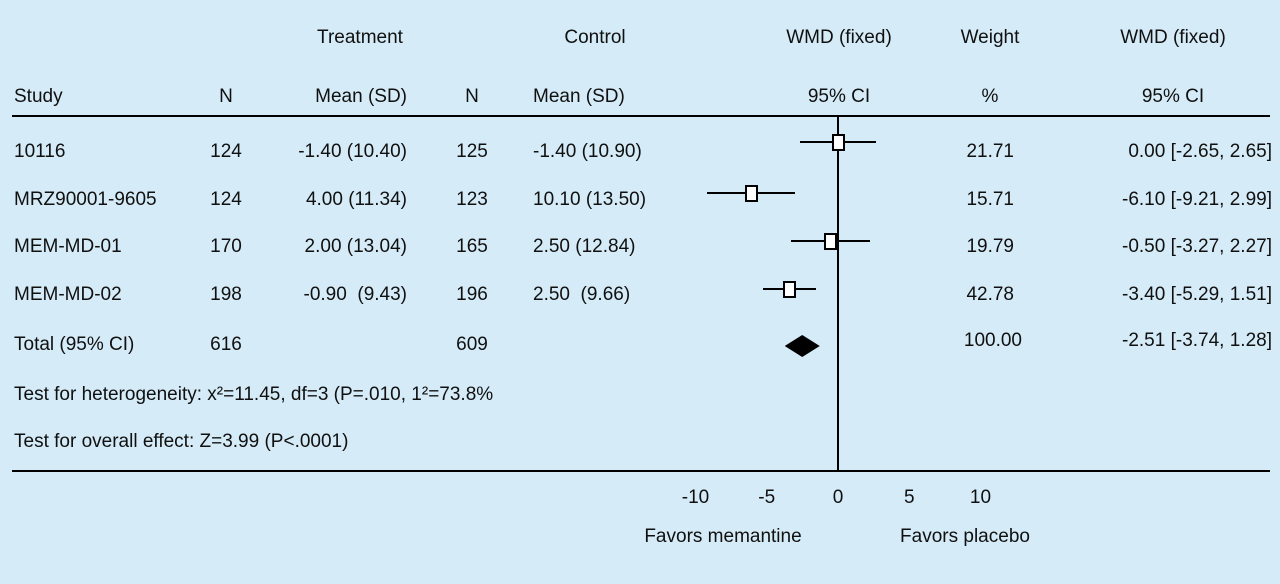 This screenshot has width=1280, height=584. Describe the element at coordinates (587, 151) in the screenshot. I see `control-mean-value: -1.40 (10.90)` at that location.